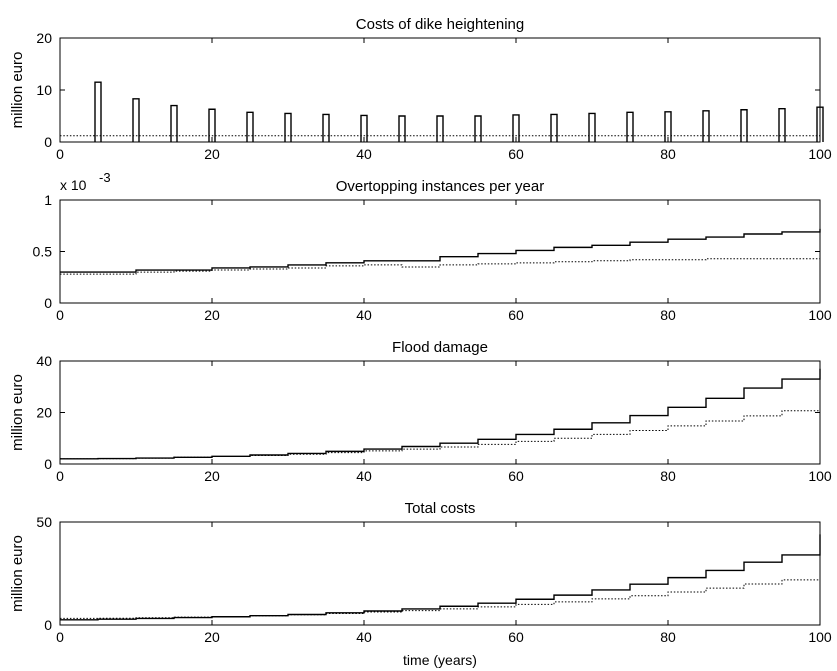  I want to click on chart-title: Costs of dike heightening, so click(440, 24).